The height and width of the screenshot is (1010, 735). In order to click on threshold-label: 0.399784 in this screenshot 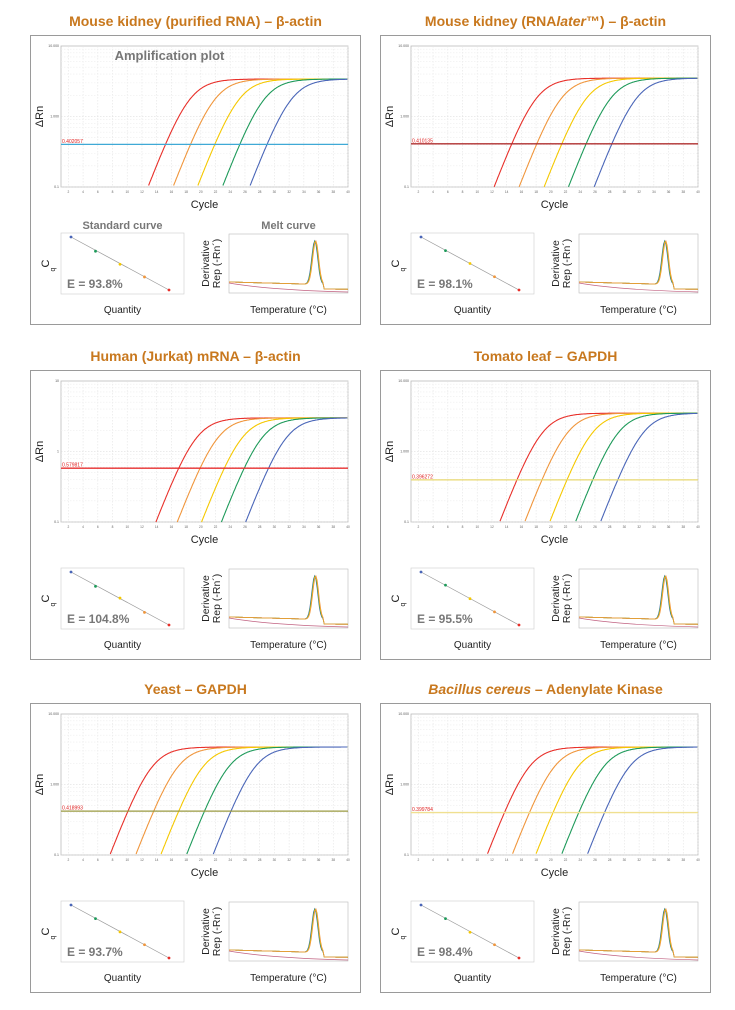, I will do `click(422, 810)`.